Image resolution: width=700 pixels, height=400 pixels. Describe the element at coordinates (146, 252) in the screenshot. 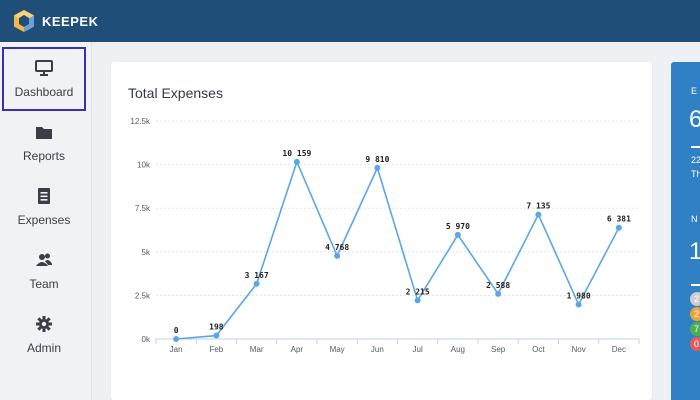

I see `y-tick-label: 5k` at that location.